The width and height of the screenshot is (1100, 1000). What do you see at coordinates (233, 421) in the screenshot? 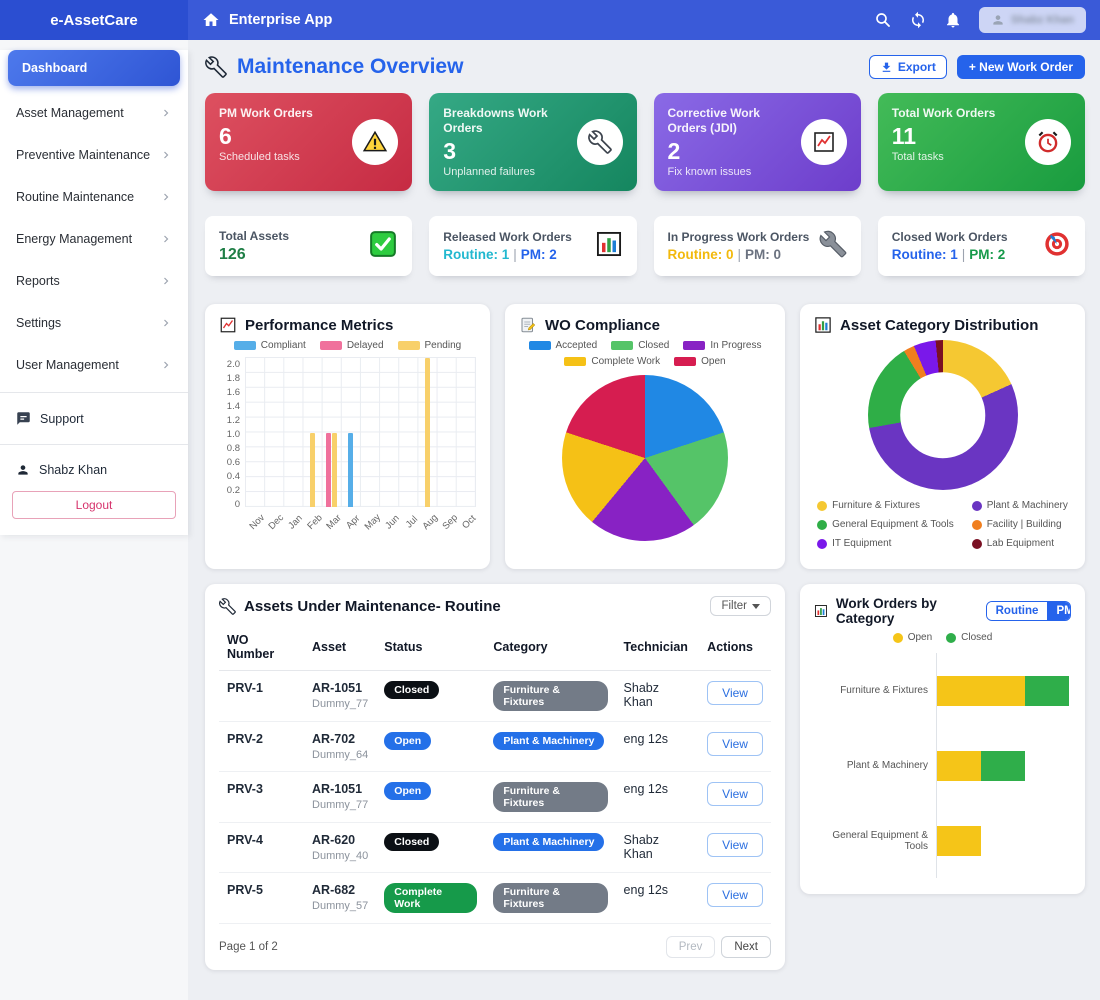
I see `y-tick: 1.2` at bounding box center [233, 421].